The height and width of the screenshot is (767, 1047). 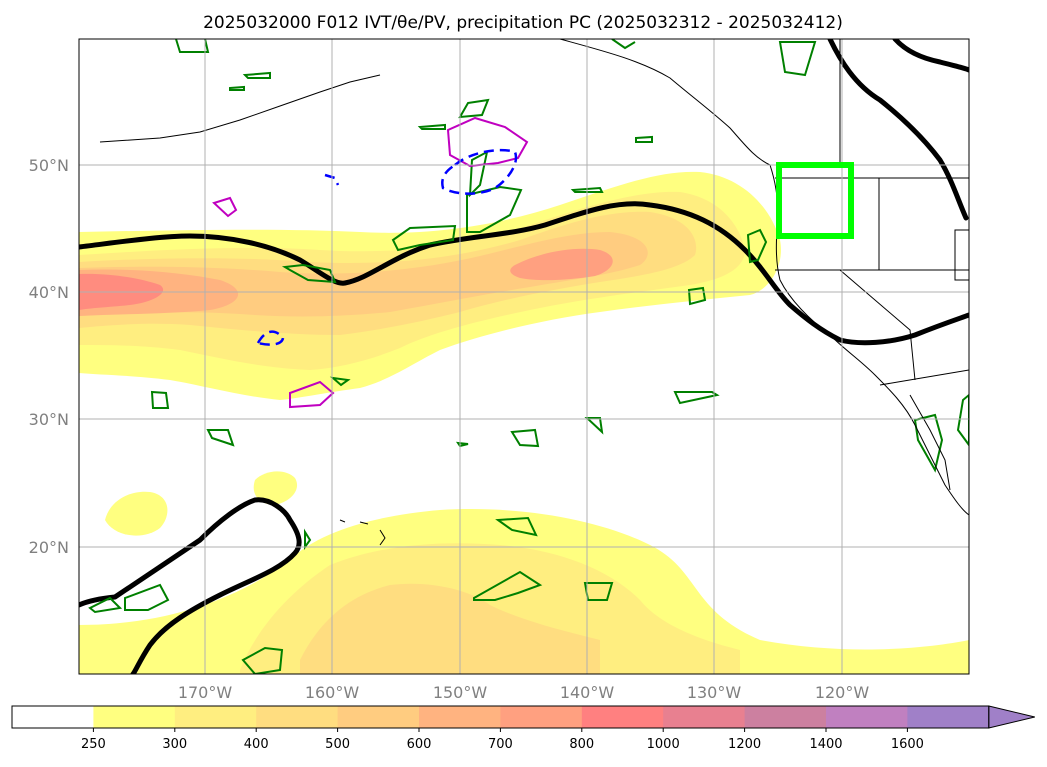 I want to click on highlight-box, so click(x=815, y=200).